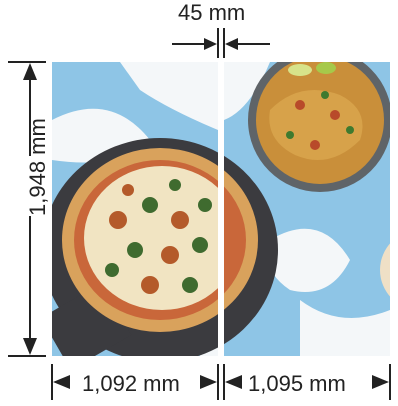 The width and height of the screenshot is (398, 406). Describe the element at coordinates (221, 43) in the screenshot. I see `gap-dimension` at that location.